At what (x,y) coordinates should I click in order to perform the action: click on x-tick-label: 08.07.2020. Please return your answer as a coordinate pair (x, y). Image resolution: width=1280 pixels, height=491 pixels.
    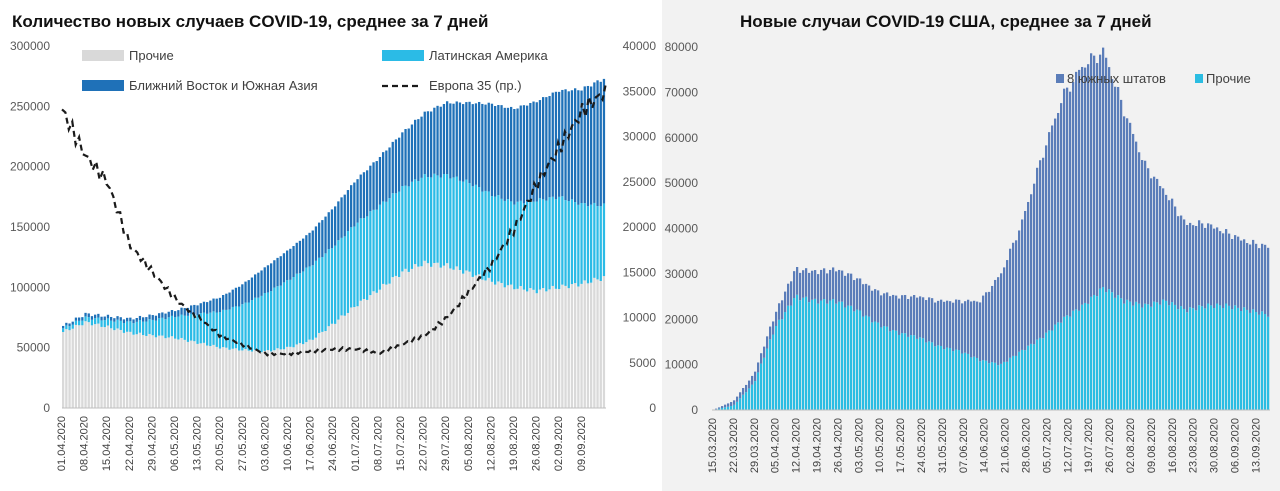
    Looking at the image, I should click on (378, 443).